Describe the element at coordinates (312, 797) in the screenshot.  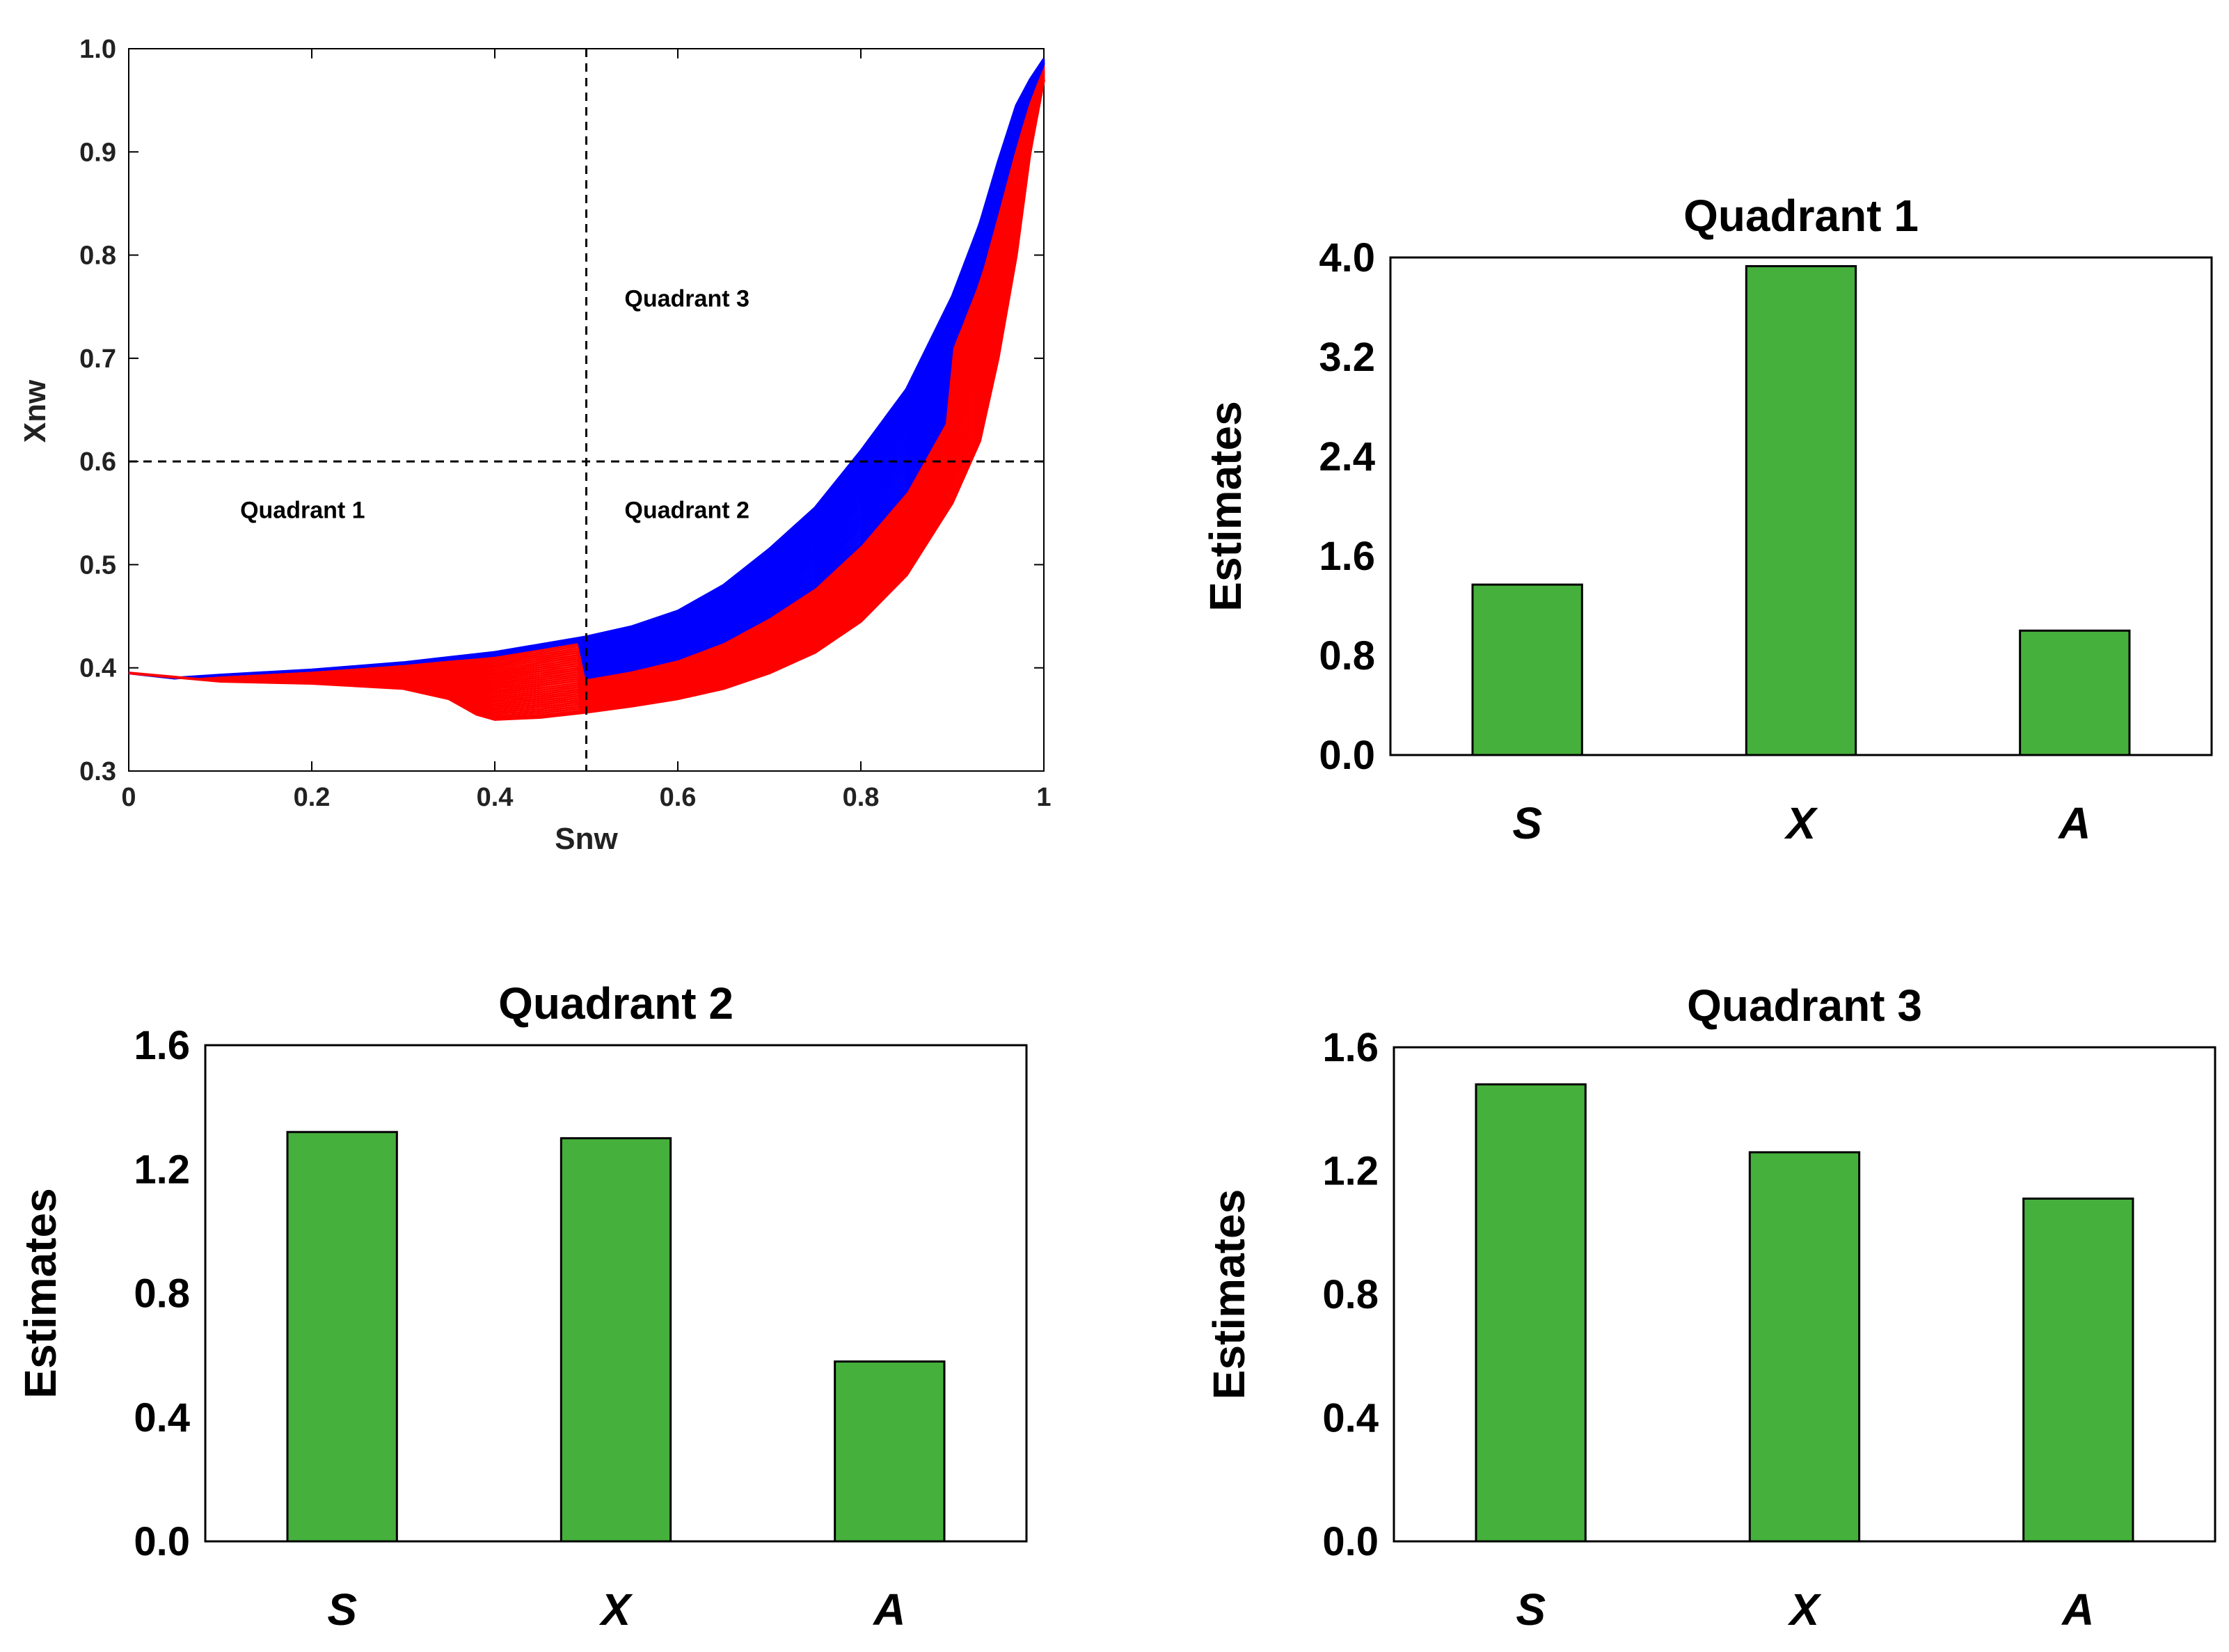
I see `x-tick-label: 0.2` at that location.